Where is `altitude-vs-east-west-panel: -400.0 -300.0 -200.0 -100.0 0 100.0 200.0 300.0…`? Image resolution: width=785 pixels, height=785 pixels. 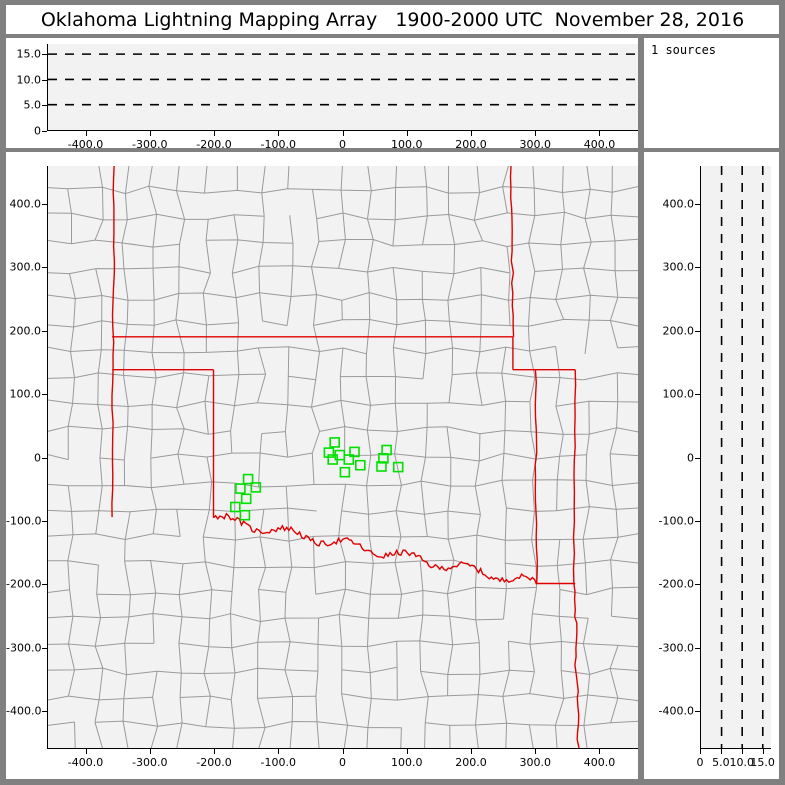 altitude-vs-east-west-panel: -400.0 -300.0 -200.0 -100.0 0 100.0 200.0 300.0… is located at coordinates (322, 94).